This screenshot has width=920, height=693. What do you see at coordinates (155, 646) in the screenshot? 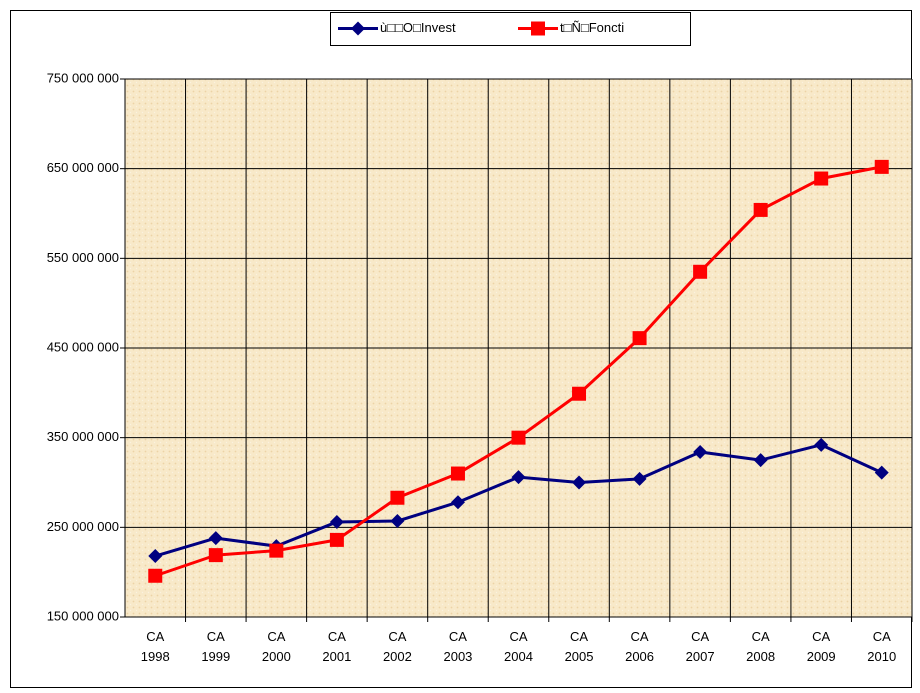
I see `x-tick-label: CA 1998` at bounding box center [155, 646].